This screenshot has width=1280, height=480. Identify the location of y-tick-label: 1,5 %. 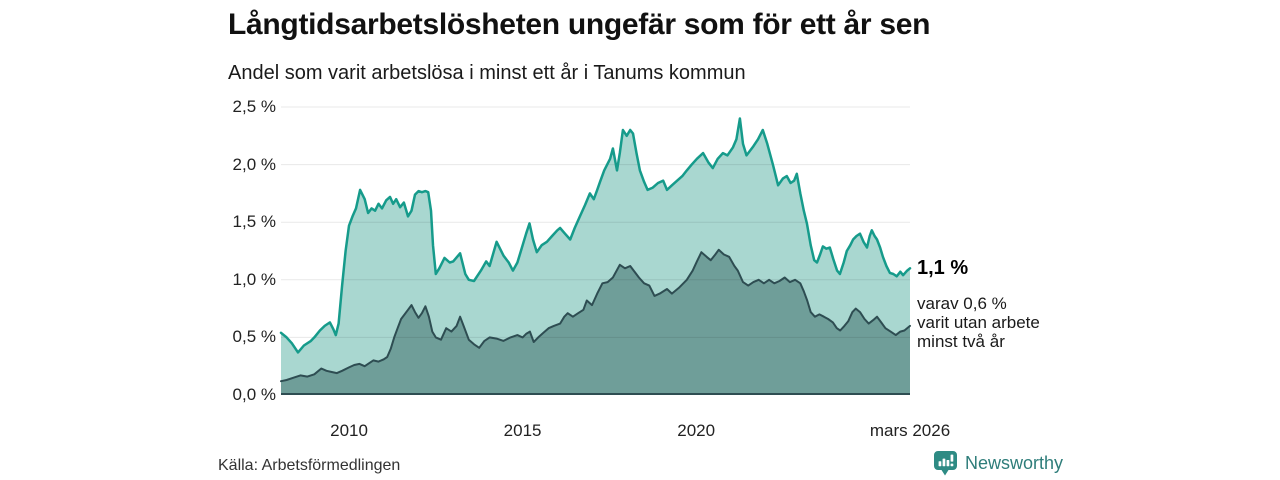
(254, 222).